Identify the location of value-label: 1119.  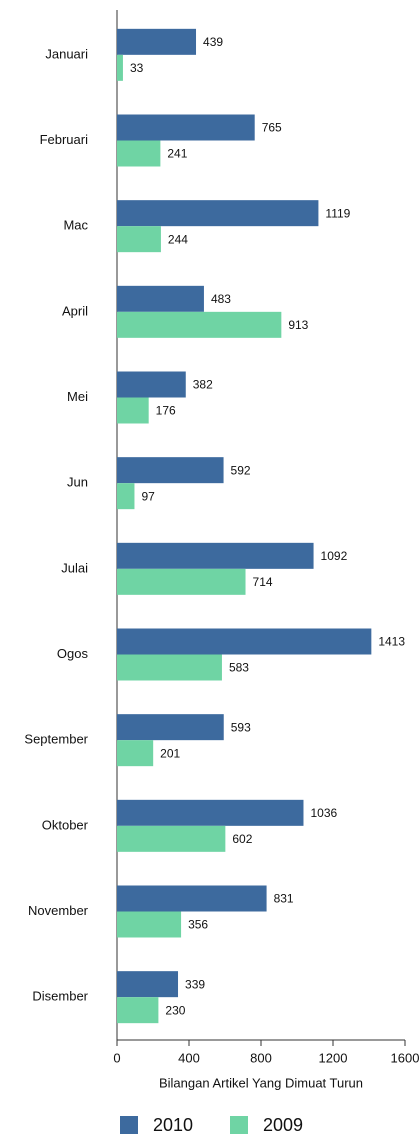
(337, 213).